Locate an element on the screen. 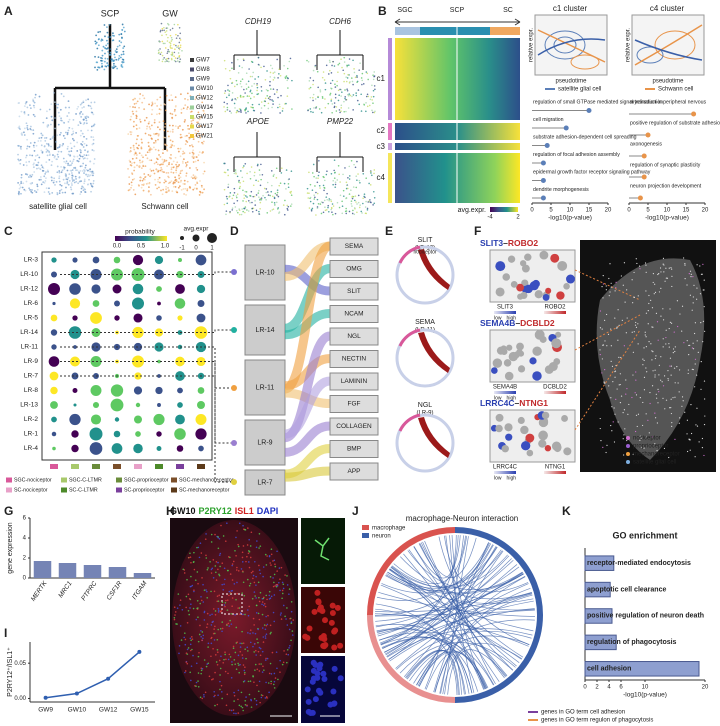 The width and height of the screenshot is (720, 726). chord-arc is located at coordinates (409, 337).